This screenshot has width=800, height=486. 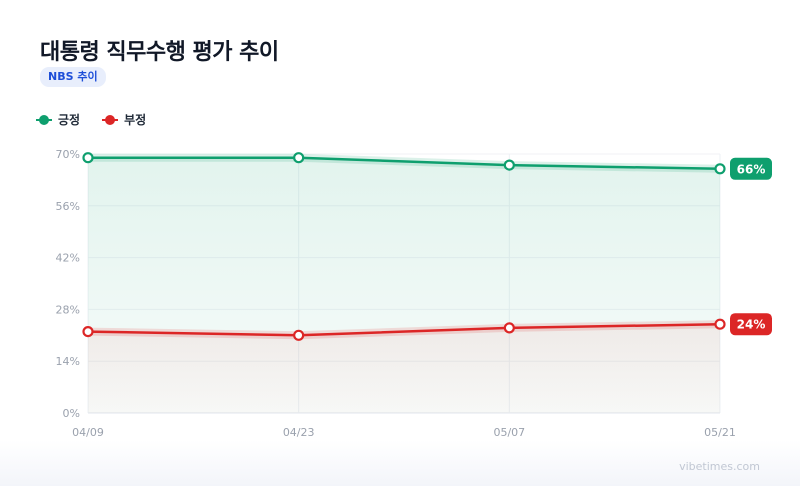 What do you see at coordinates (68, 258) in the screenshot?
I see `y-tick-label: 42%` at bounding box center [68, 258].